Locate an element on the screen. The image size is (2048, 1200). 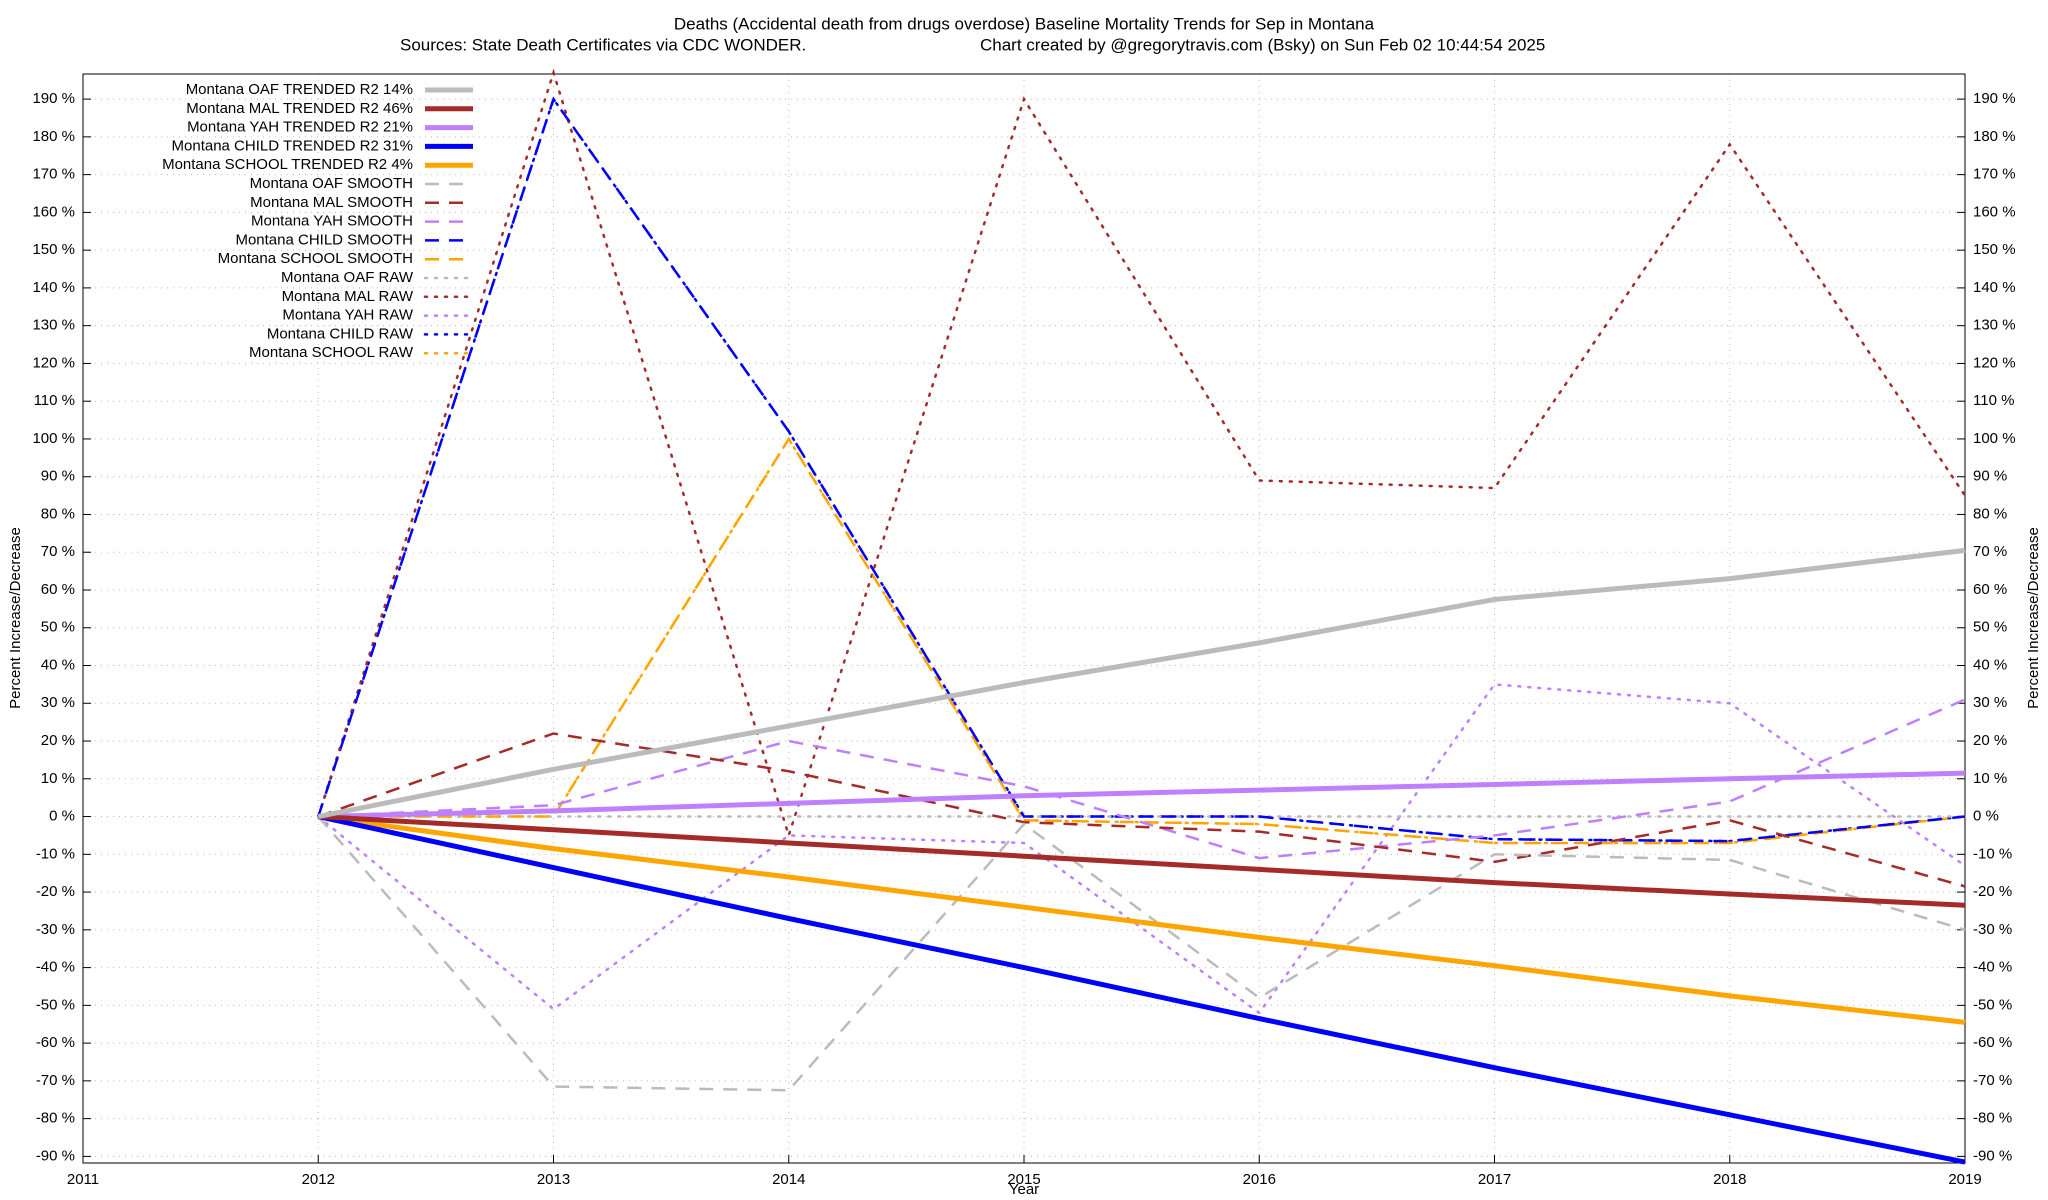
legend-label: Montana MAL RAW is located at coordinates (348, 296).